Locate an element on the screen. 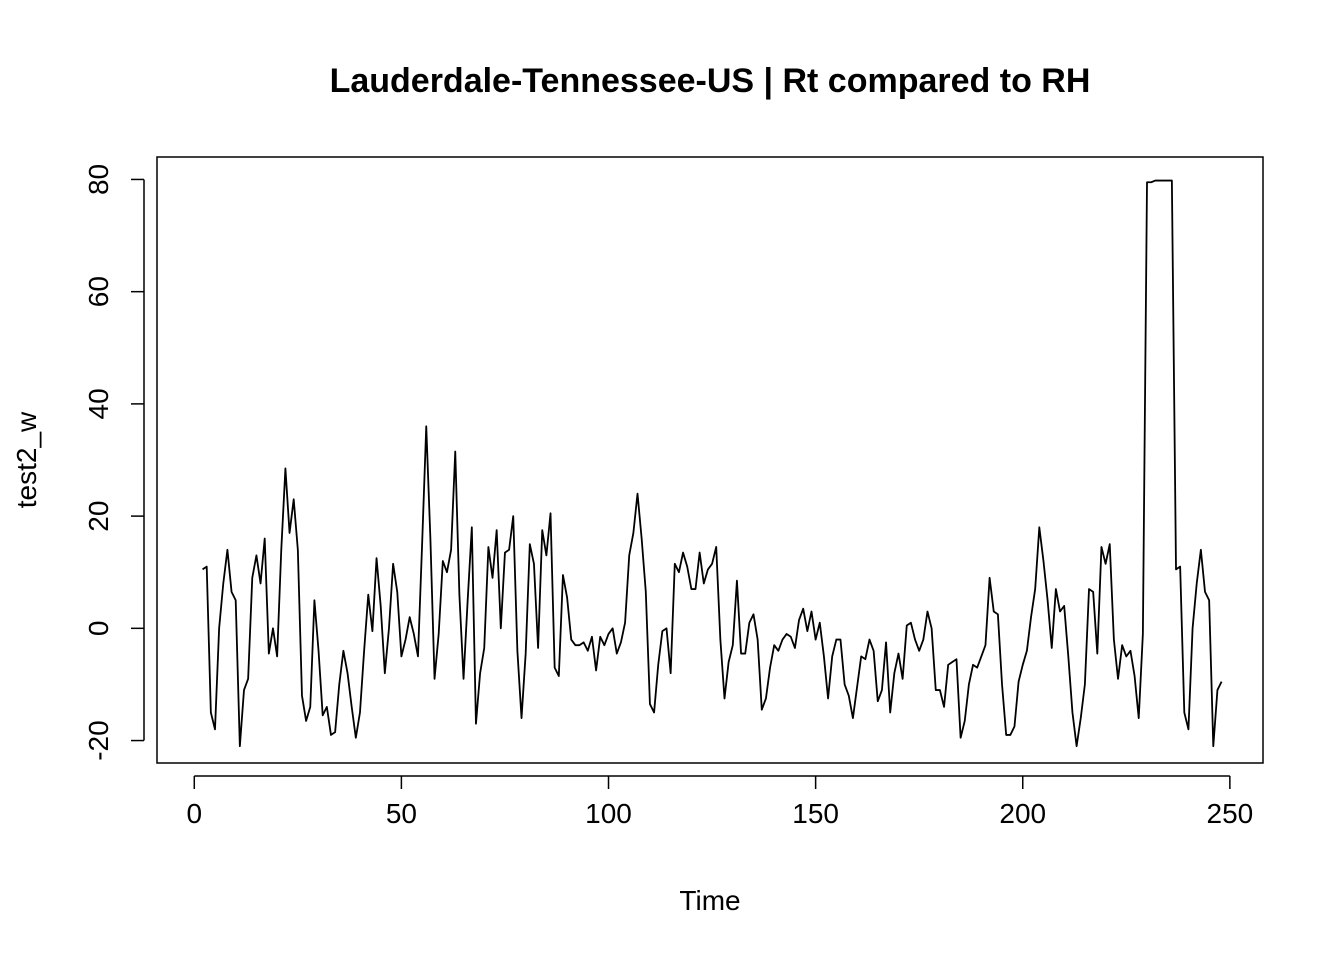 The image size is (1344, 960). x-tick-label: 50 is located at coordinates (401, 813).